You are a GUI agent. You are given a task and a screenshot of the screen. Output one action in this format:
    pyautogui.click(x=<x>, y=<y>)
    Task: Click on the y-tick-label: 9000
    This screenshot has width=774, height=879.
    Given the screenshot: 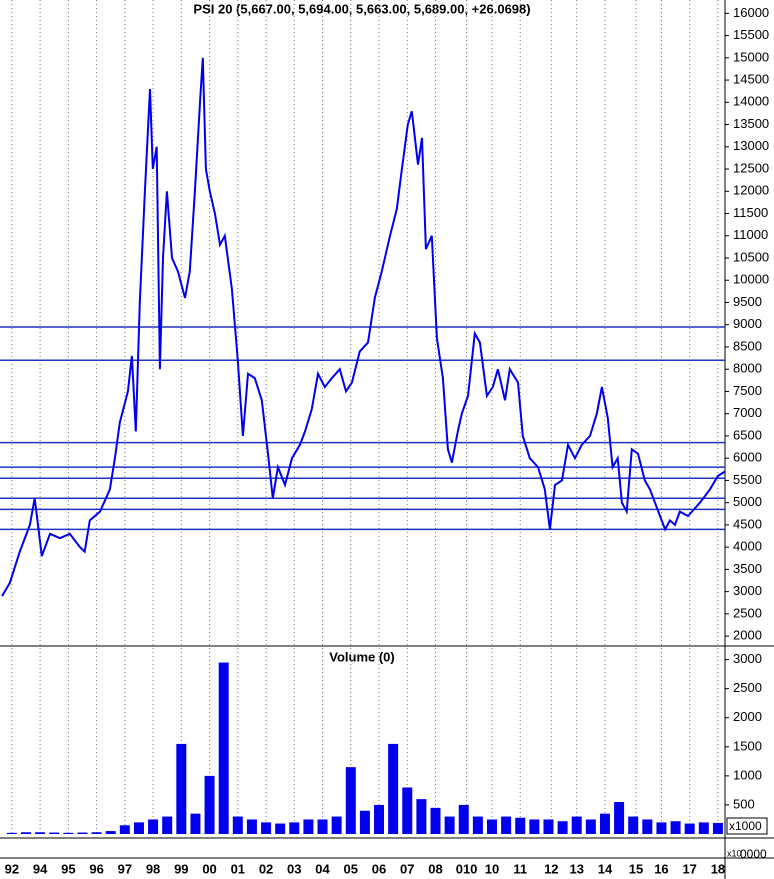 What is the action you would take?
    pyautogui.click(x=747, y=323)
    